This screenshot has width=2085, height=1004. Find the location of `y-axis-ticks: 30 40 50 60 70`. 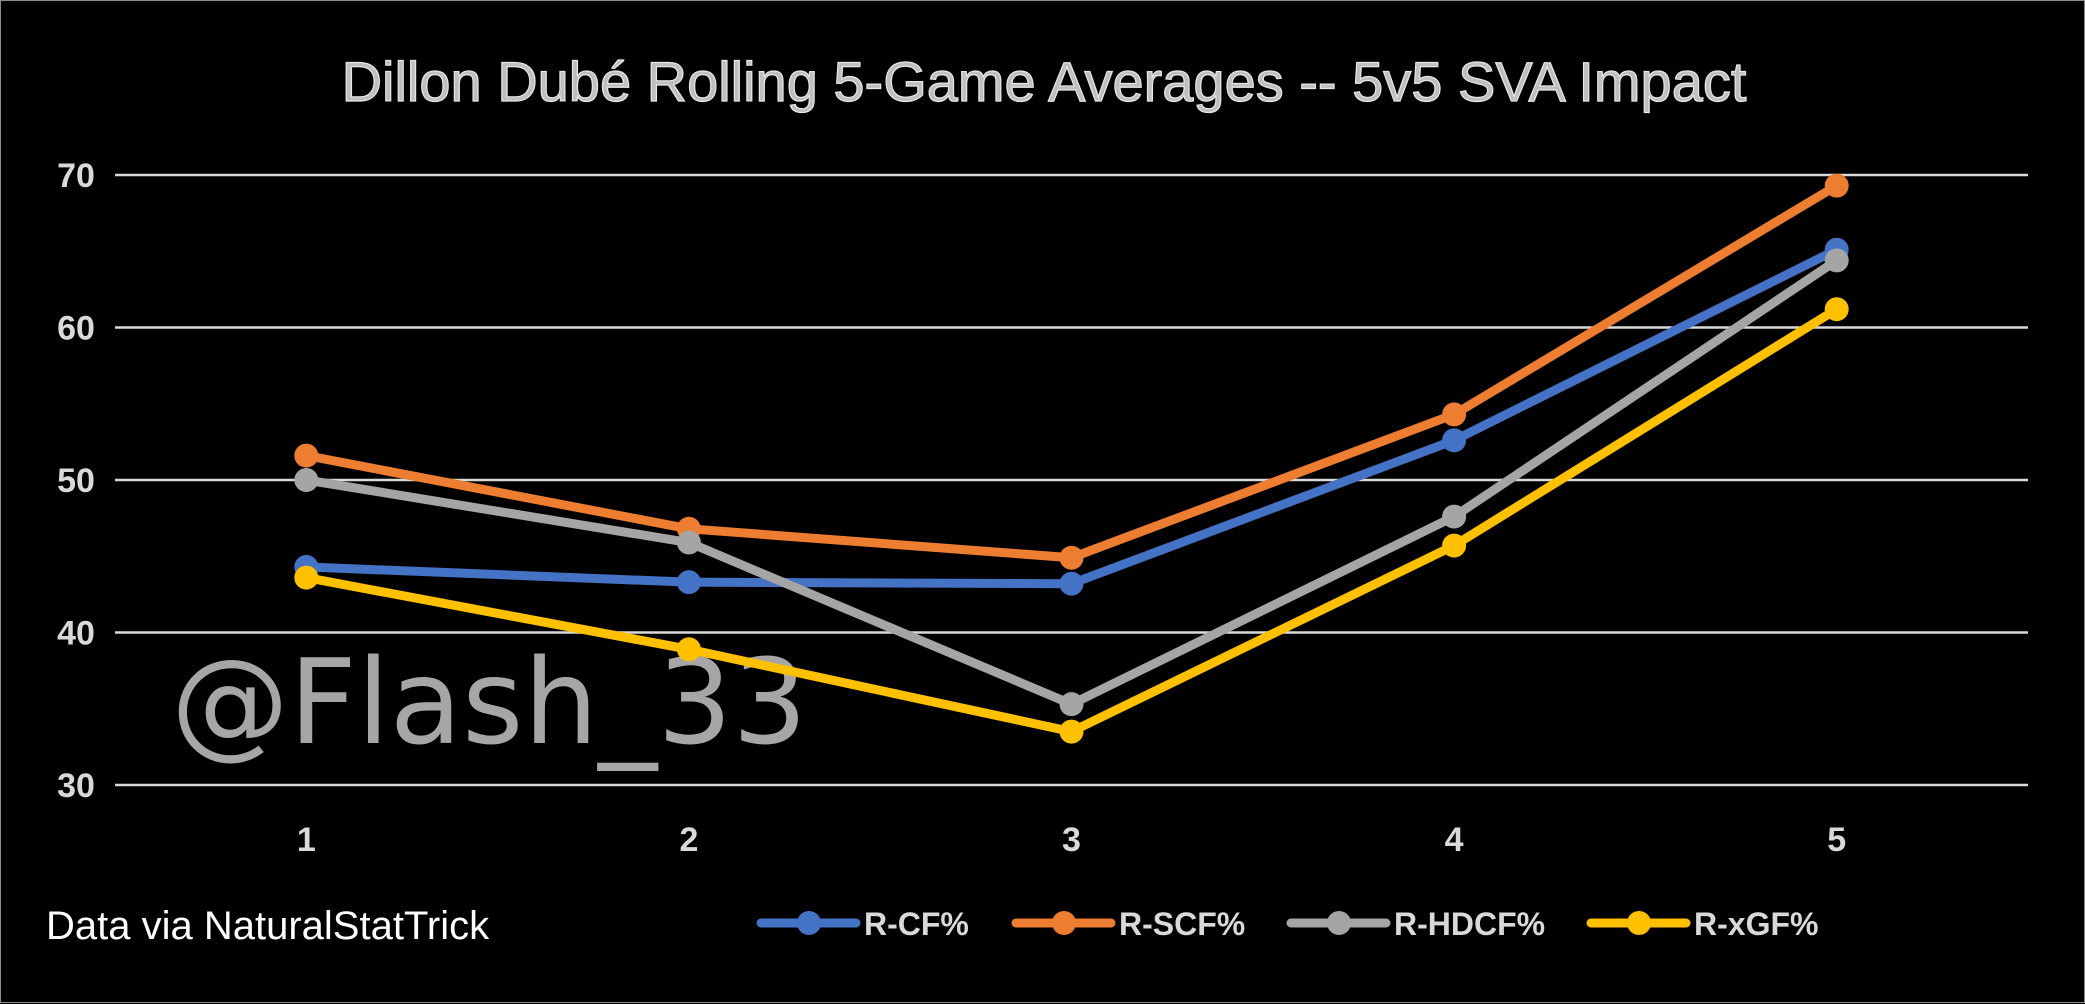

y-axis-ticks: 30 40 50 60 70 is located at coordinates (76, 481).